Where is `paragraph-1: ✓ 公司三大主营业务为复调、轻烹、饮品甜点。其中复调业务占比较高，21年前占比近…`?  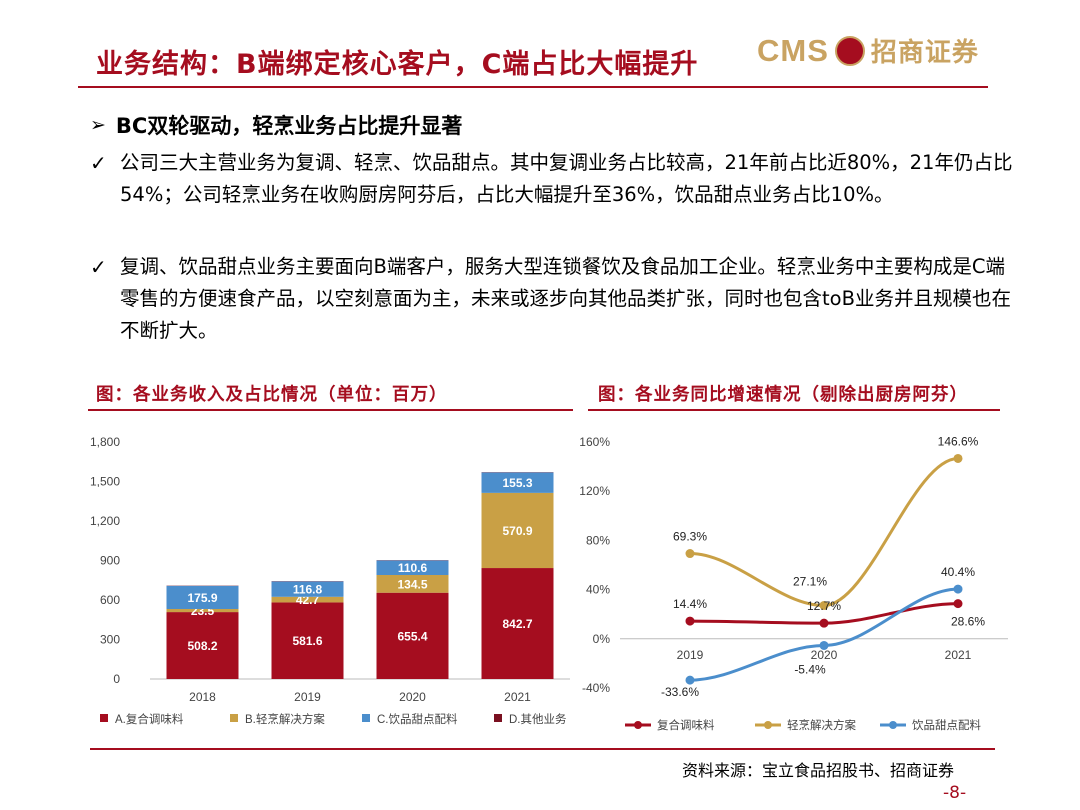 paragraph-1: ✓ 公司三大主营业务为复调、轻烹、饮品甜点。其中复调业务占比较高，21年前占比近… is located at coordinates (560, 179).